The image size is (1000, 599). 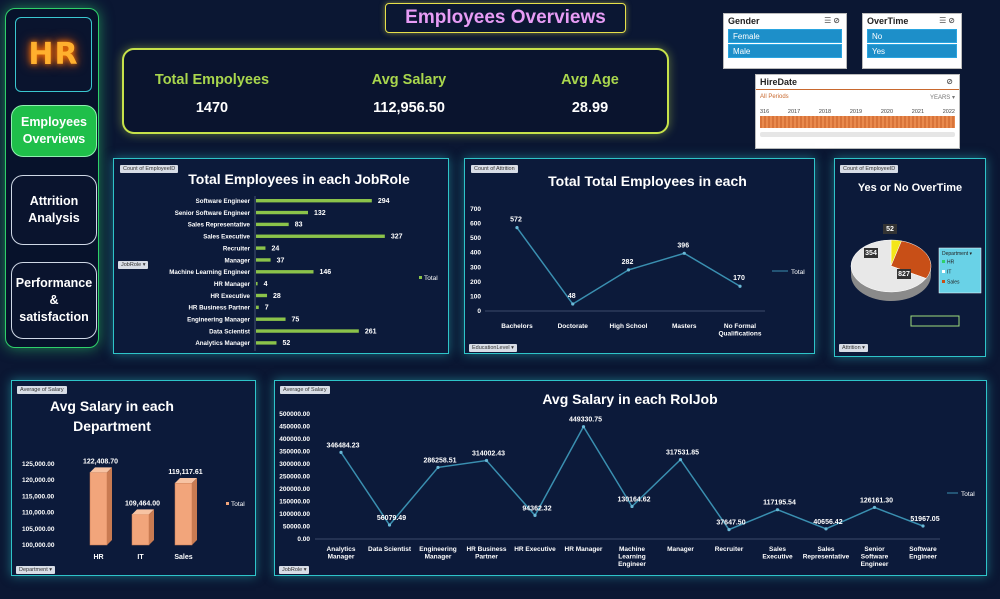 I want to click on y-tick-label: 500000.00, so click(x=294, y=414).